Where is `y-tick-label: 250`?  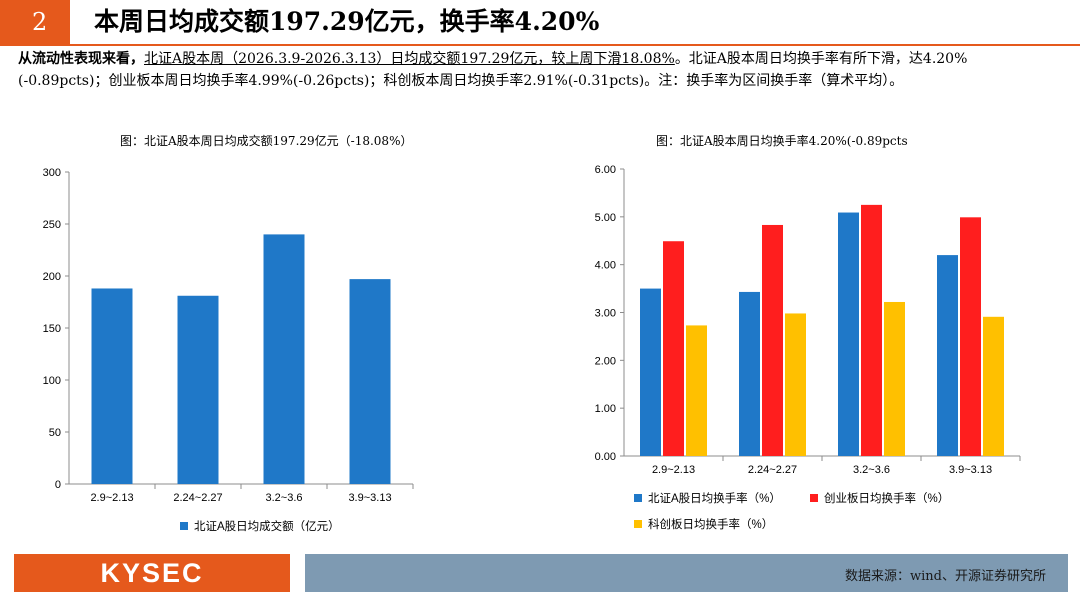
y-tick-label: 250 is located at coordinates (52, 225).